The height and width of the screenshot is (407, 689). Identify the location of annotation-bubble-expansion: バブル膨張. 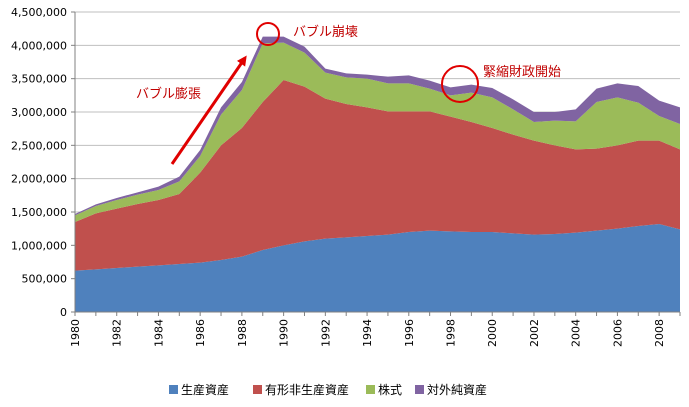
(191, 110).